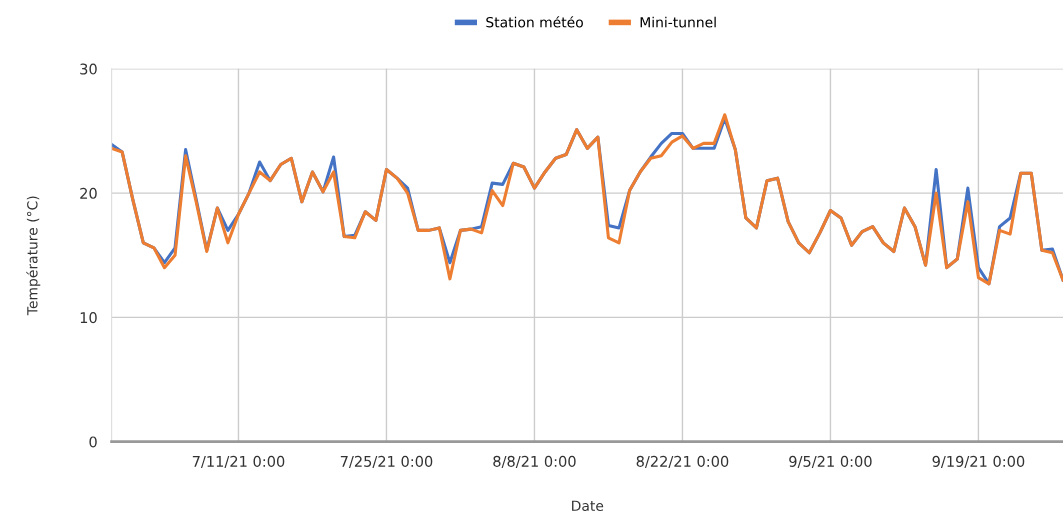  What do you see at coordinates (238, 462) in the screenshot?
I see `x-tick-label: 7/11/21 0:00` at bounding box center [238, 462].